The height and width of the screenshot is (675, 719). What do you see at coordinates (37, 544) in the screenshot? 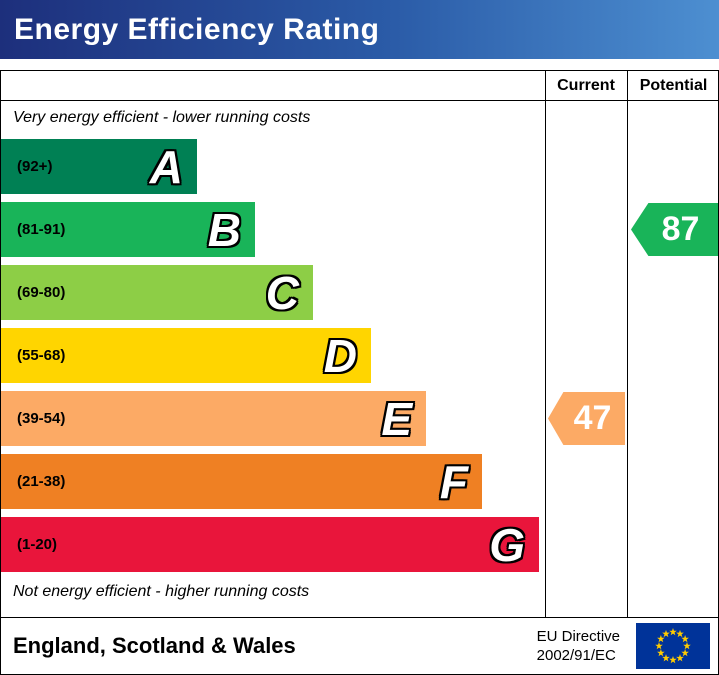
I see `band-range-g: (1-20)` at bounding box center [37, 544].